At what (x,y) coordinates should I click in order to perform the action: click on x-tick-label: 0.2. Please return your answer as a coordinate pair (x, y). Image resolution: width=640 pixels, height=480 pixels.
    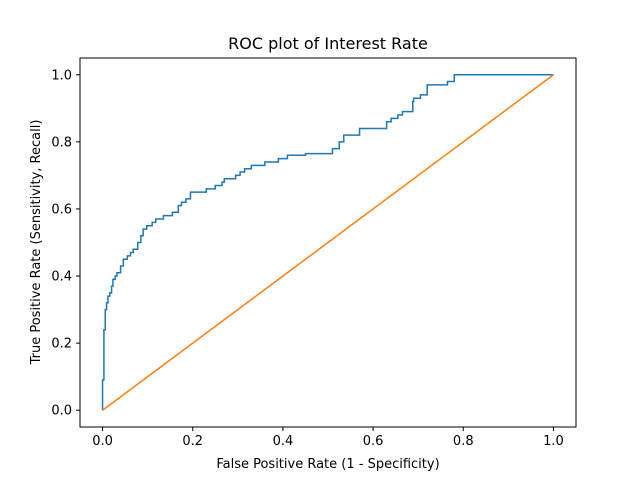
    Looking at the image, I should click on (192, 441).